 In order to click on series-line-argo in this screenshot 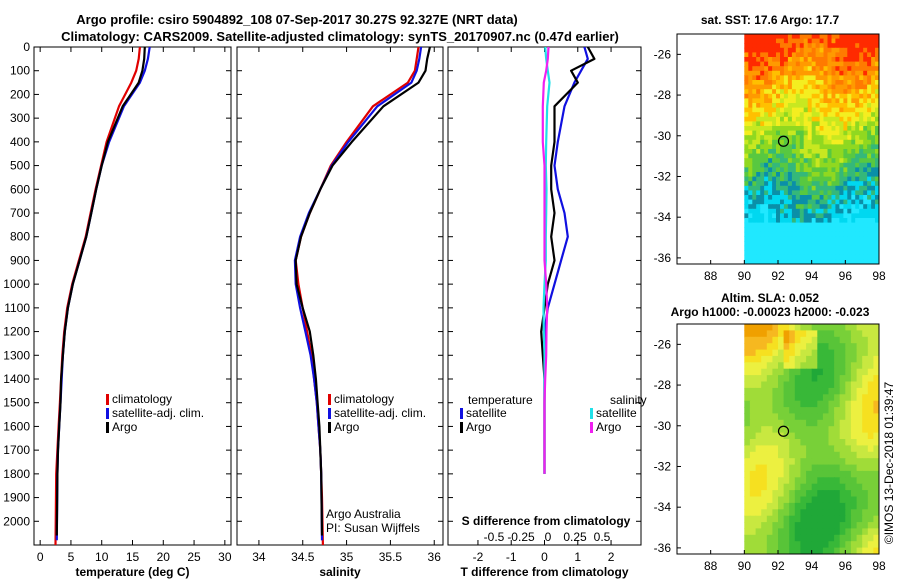, I will do `click(362, 291)`.